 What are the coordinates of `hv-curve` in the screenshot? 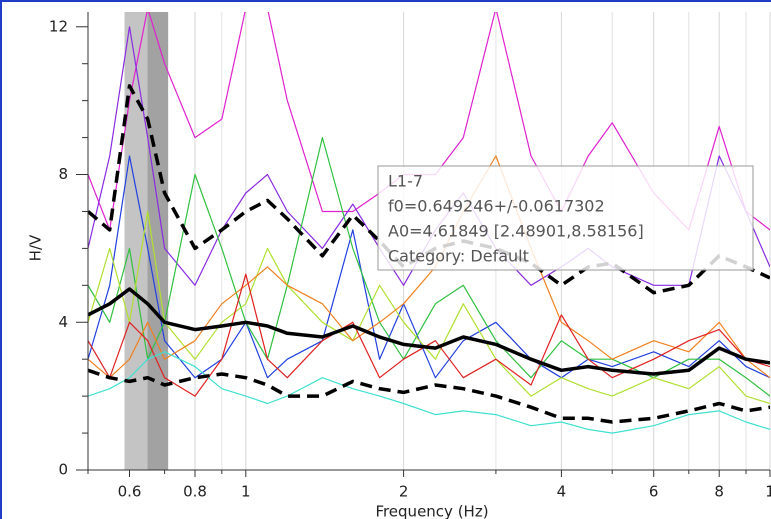 It's located at (429, 392).